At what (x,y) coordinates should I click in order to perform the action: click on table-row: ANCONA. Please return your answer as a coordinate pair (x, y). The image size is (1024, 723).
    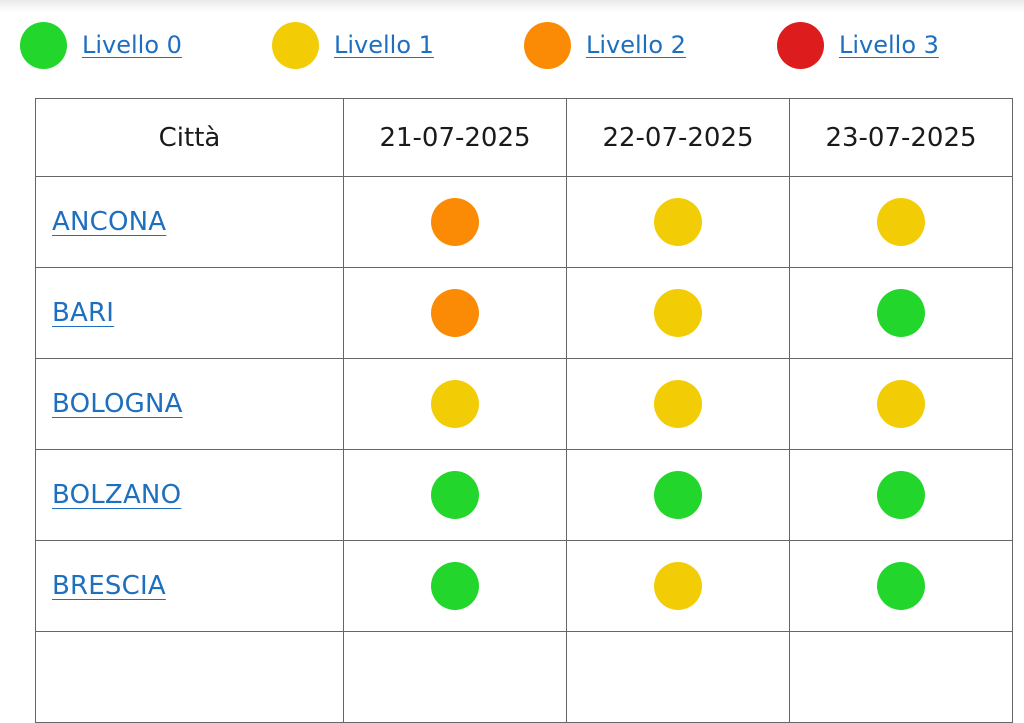
    Looking at the image, I should click on (524, 222).